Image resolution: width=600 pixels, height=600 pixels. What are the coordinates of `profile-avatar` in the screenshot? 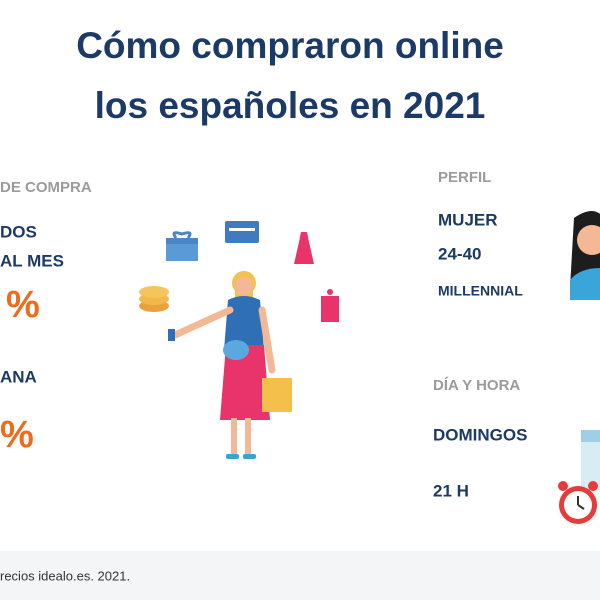 It's located at (585, 255).